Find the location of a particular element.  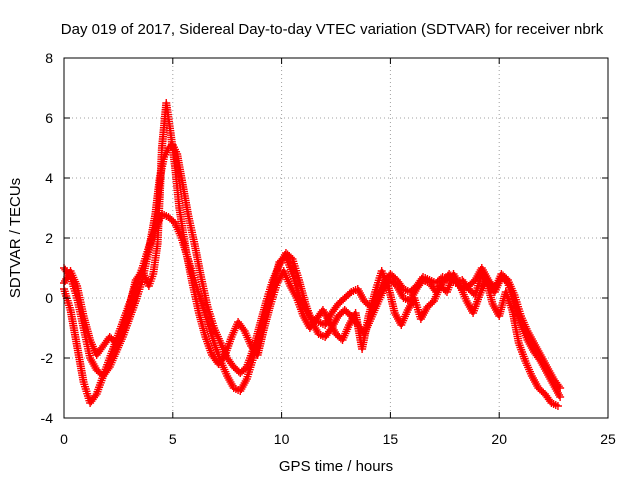

x-axis-label: GPS time / hours is located at coordinates (336, 466).